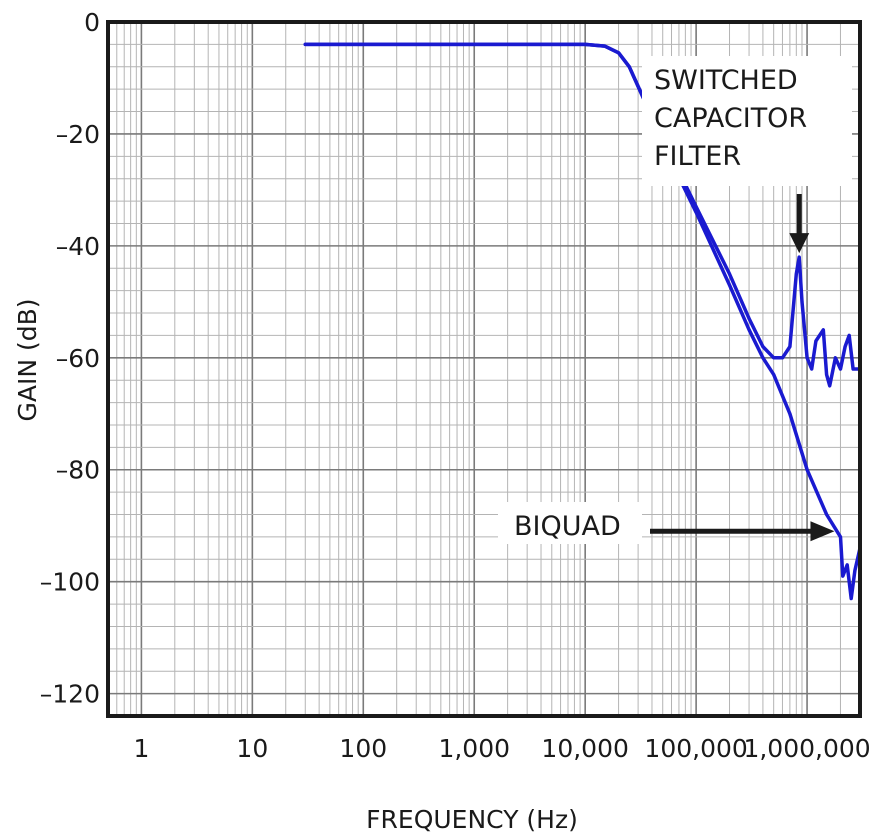  What do you see at coordinates (472, 819) in the screenshot?
I see `x-axis-title: FREQUENCY (Hz)` at bounding box center [472, 819].